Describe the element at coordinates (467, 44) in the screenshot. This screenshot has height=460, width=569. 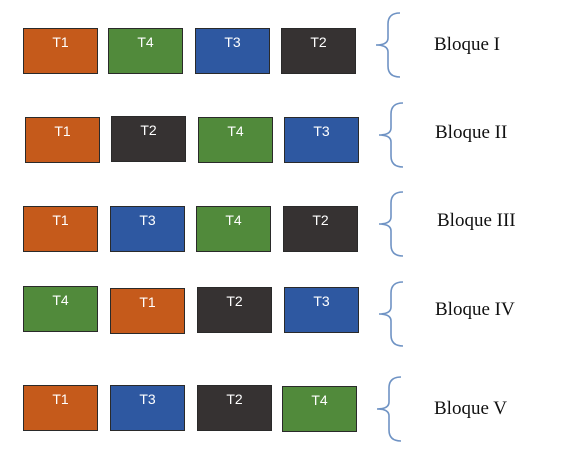
I see `block-label: Bloque I` at that location.